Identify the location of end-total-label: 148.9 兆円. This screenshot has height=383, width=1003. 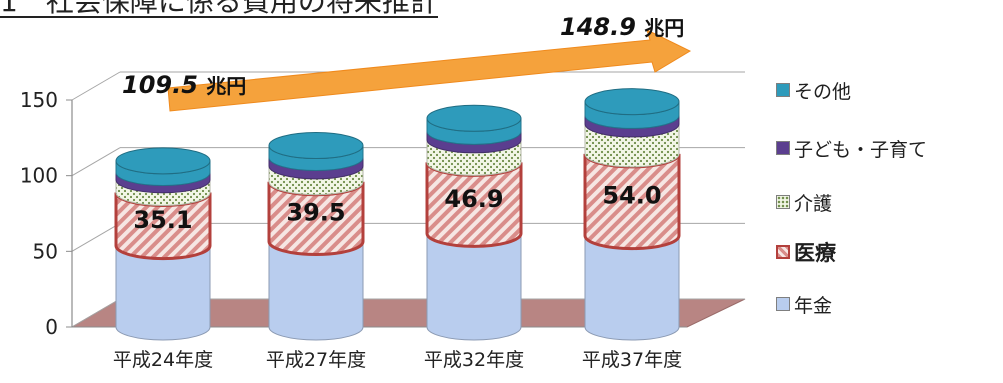
(622, 27).